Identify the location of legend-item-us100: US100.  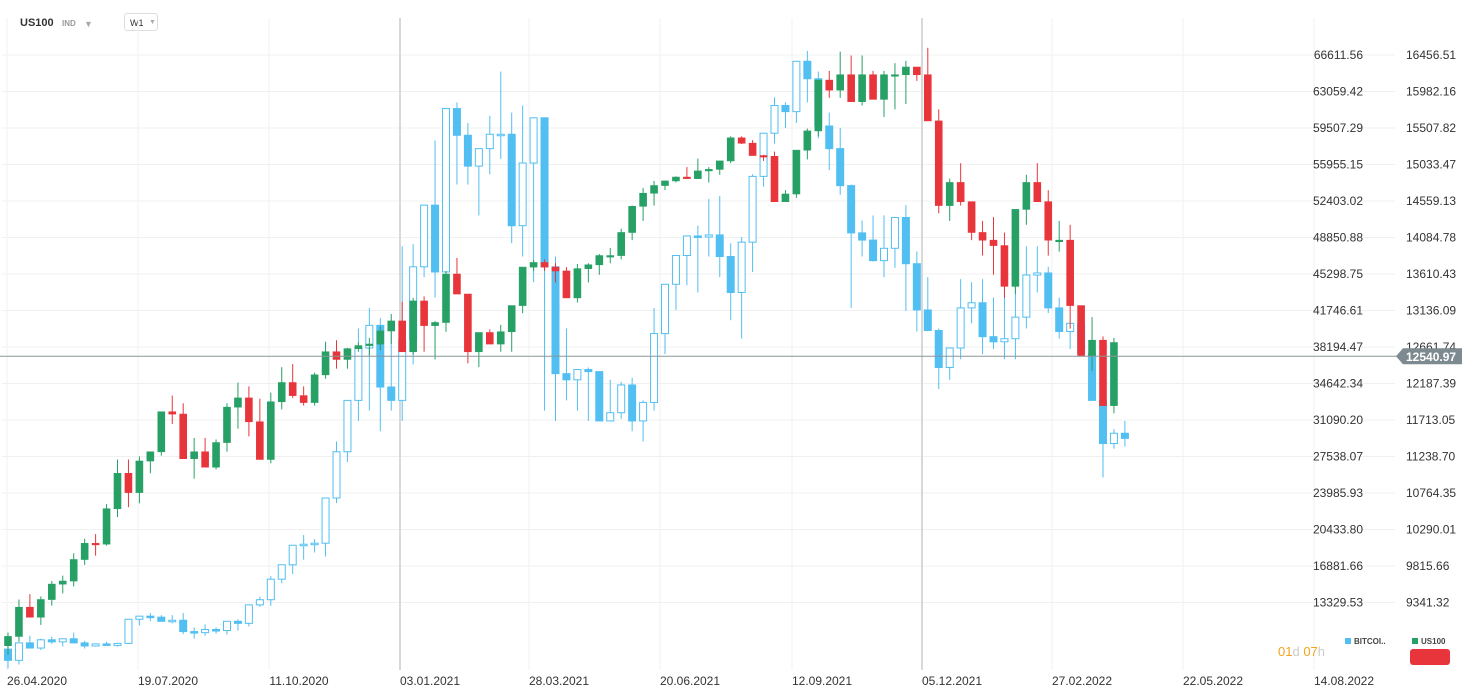
(1428, 641).